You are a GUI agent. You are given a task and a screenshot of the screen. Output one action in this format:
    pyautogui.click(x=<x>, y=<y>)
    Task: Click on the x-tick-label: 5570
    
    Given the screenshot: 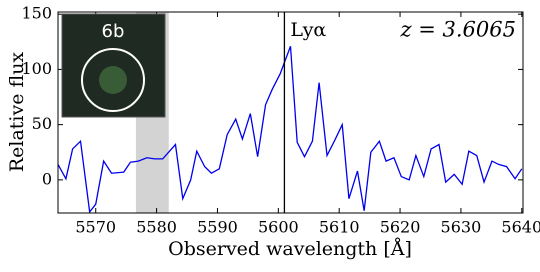 What is the action you would take?
    pyautogui.click(x=95, y=227)
    